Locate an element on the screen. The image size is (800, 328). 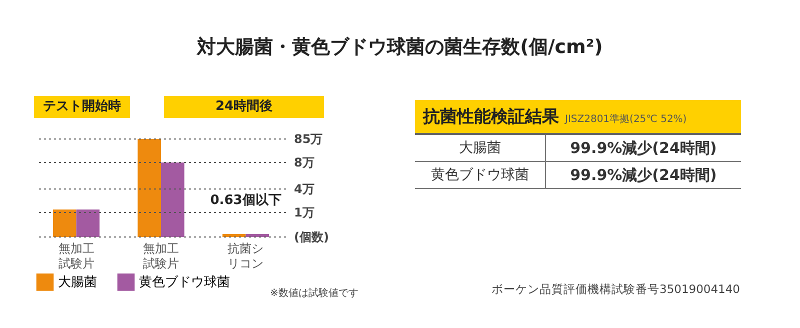
ref-line-label: 8万 is located at coordinates (304, 163).